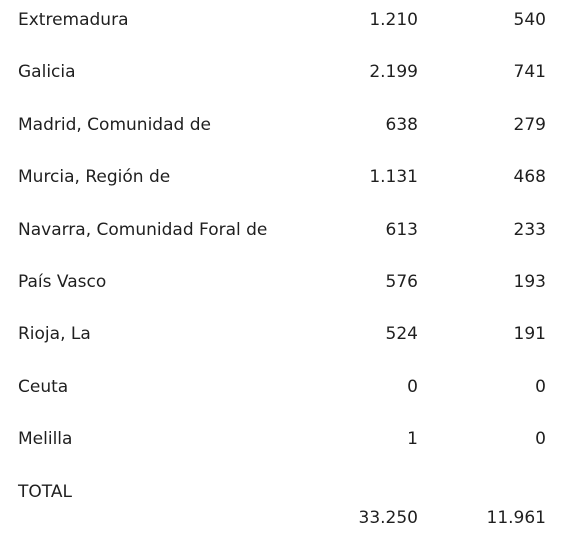 The height and width of the screenshot is (555, 573). Describe the element at coordinates (286, 393) in the screenshot. I see `table-row: Ceuta 0 0` at that location.